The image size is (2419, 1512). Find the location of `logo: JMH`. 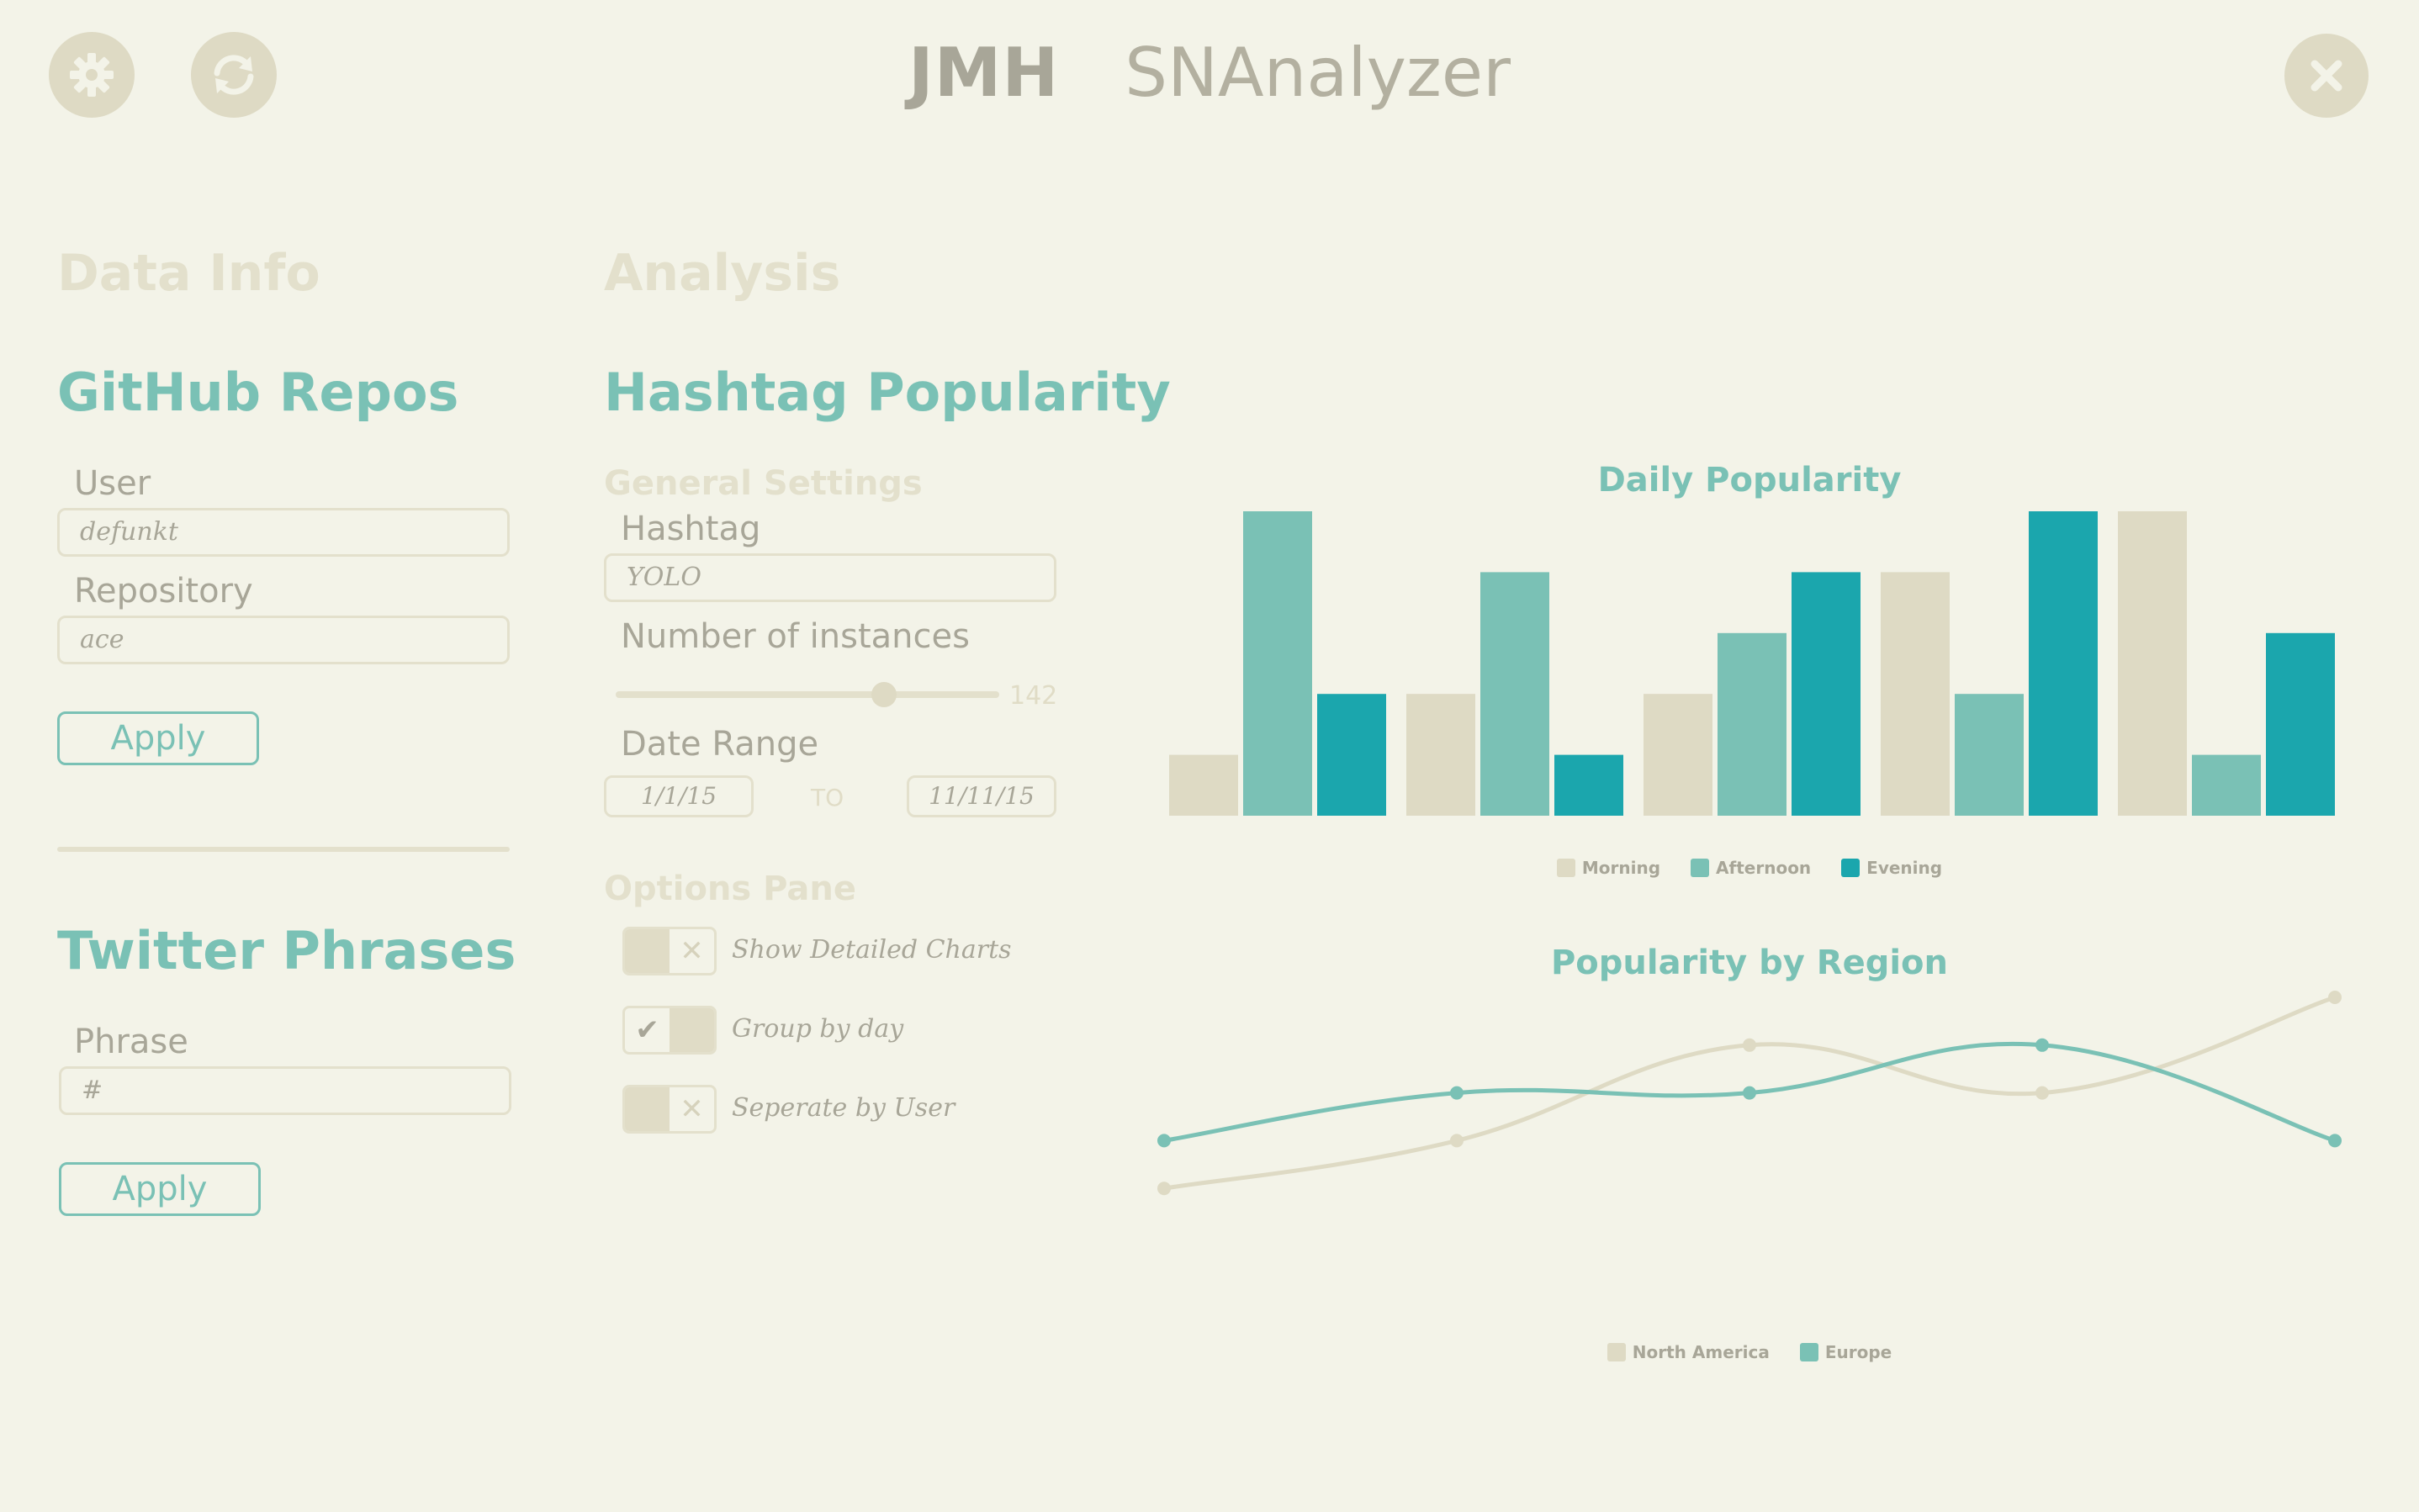

logo: JMH is located at coordinates (984, 73).